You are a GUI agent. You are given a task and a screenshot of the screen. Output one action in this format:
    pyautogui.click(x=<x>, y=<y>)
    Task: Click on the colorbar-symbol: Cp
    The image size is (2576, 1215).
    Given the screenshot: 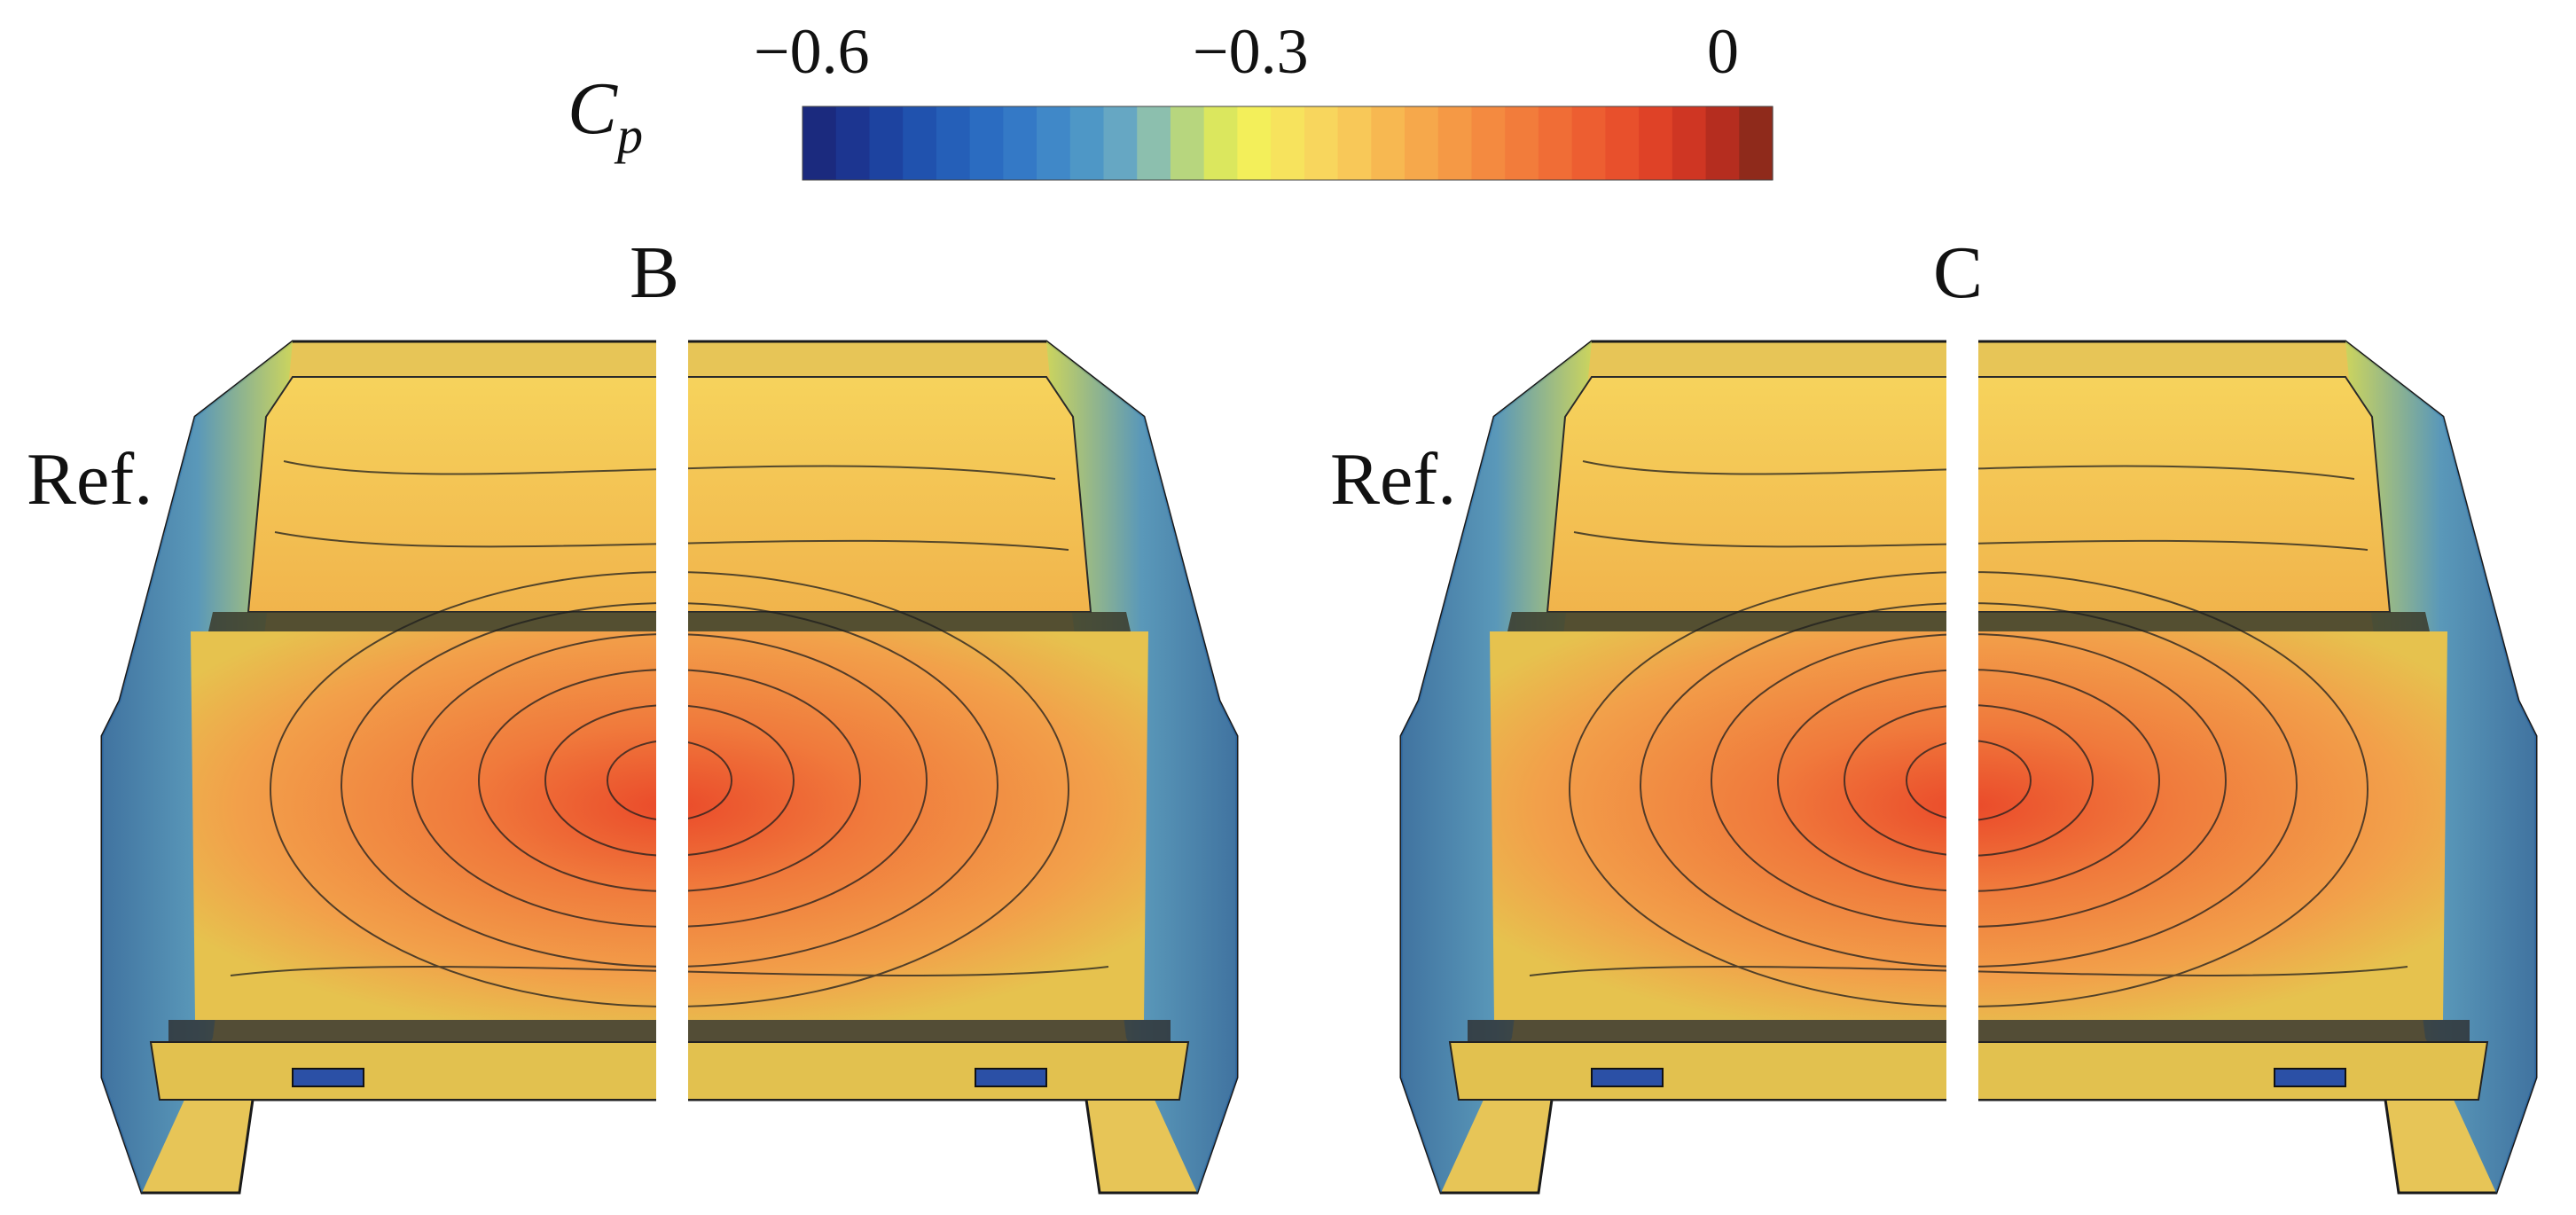 What is the action you would take?
    pyautogui.click(x=605, y=115)
    